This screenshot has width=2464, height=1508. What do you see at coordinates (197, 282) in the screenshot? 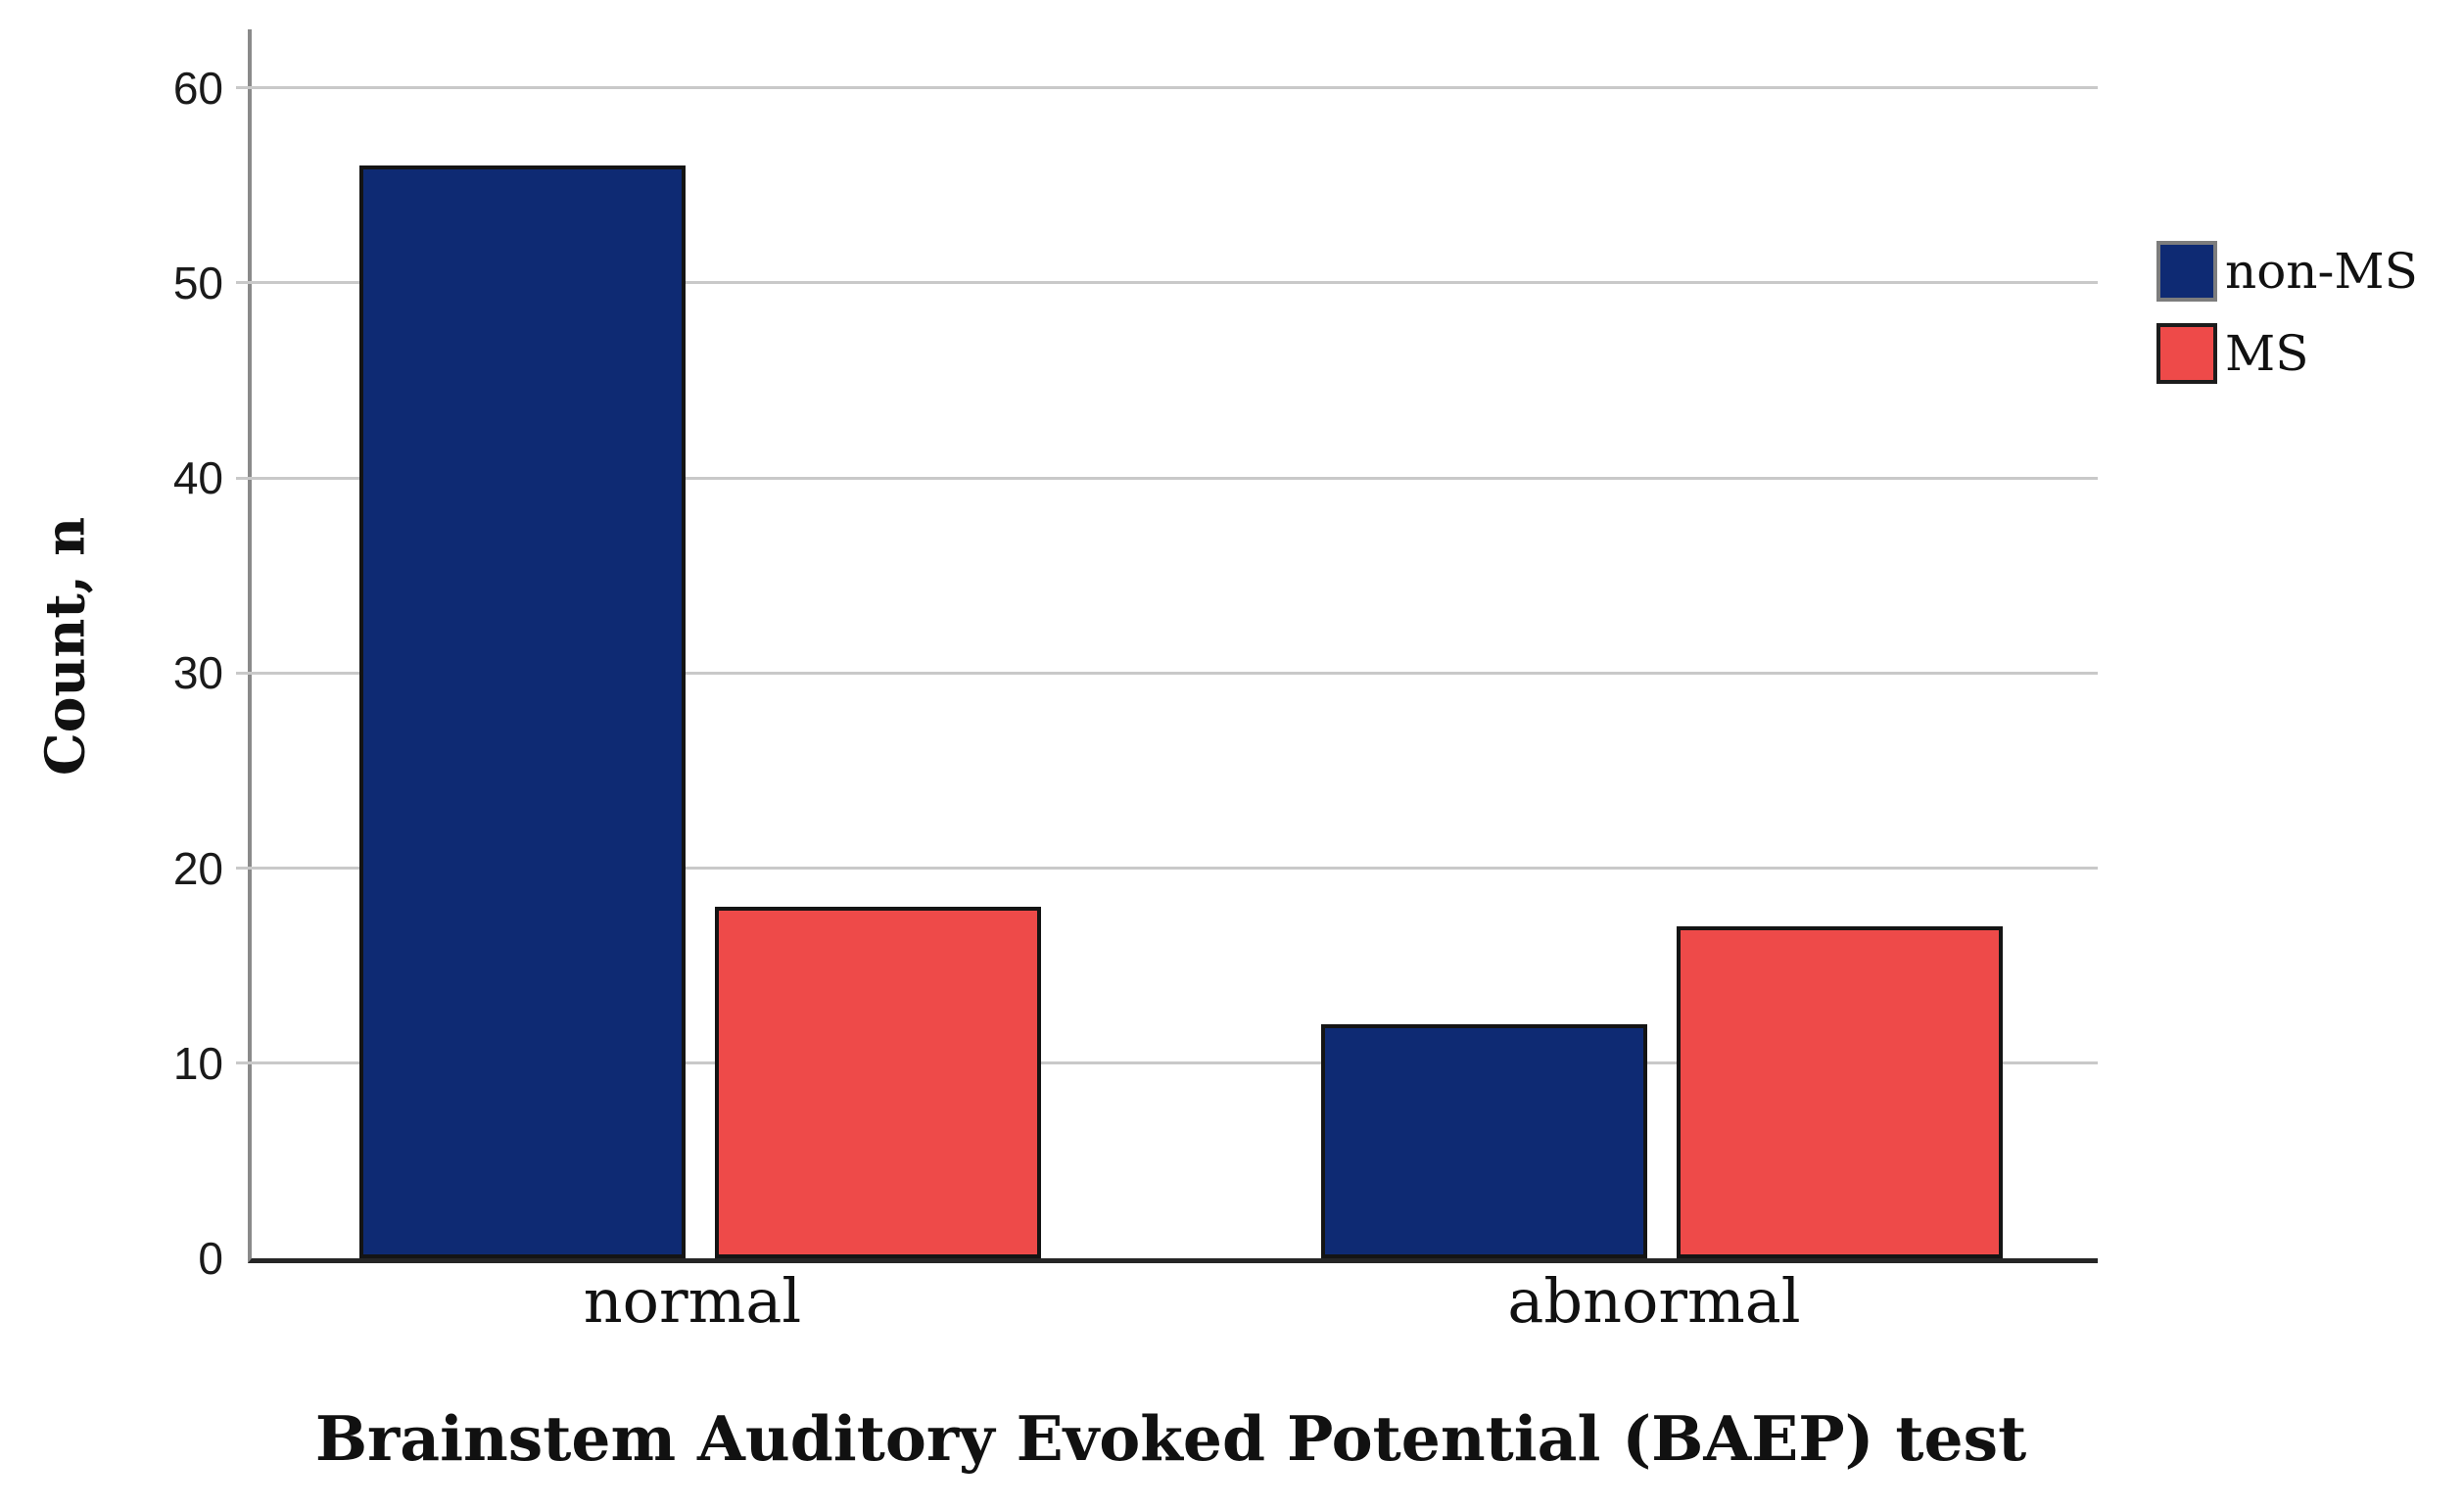
I see `y-tick-label-50: 50` at bounding box center [197, 282].